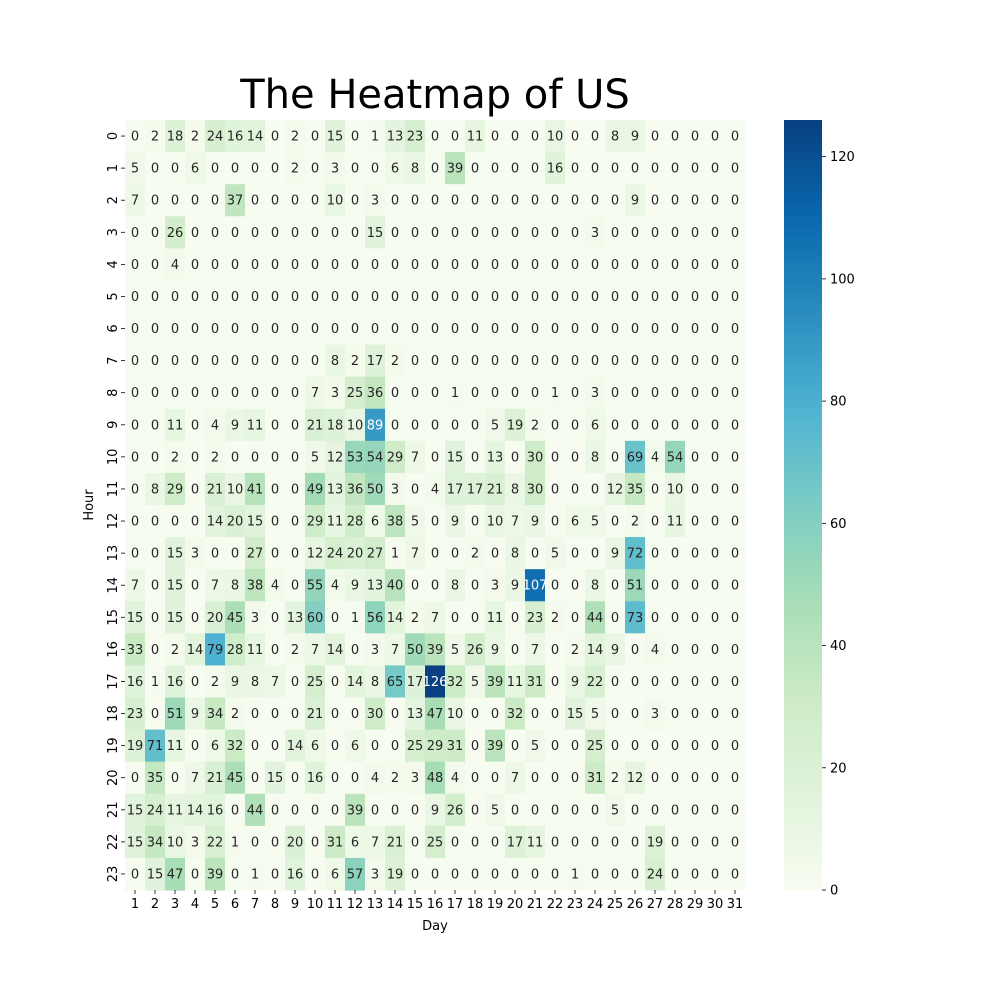  I want to click on cell-value-label: 15, so click(575, 714).